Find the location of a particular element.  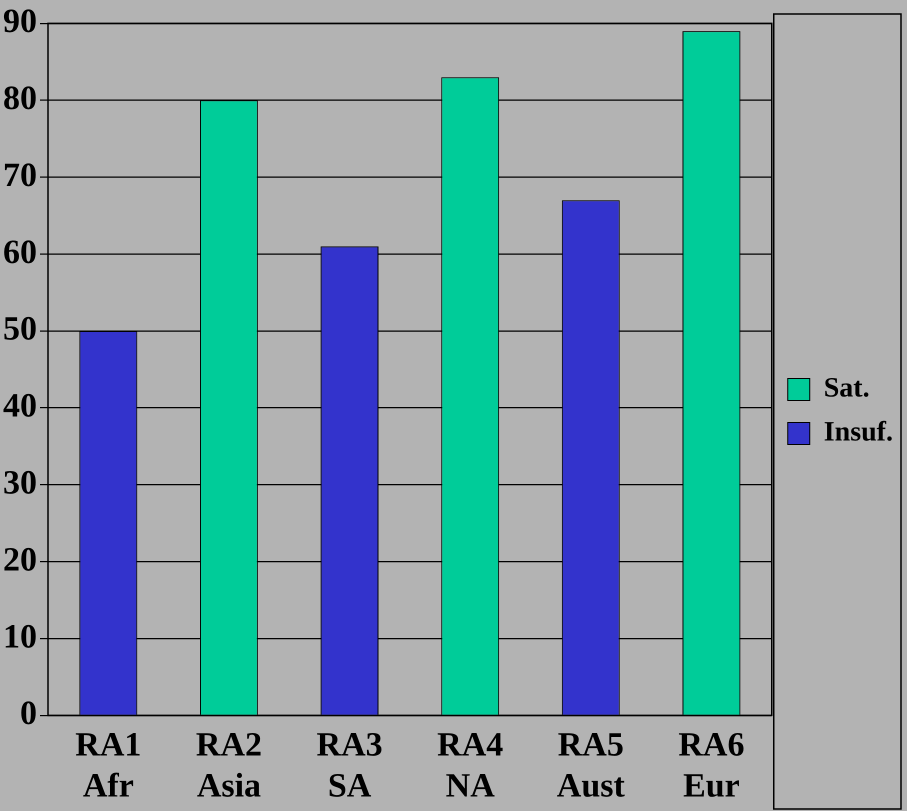

y-tick-label: 70 is located at coordinates (20, 175).